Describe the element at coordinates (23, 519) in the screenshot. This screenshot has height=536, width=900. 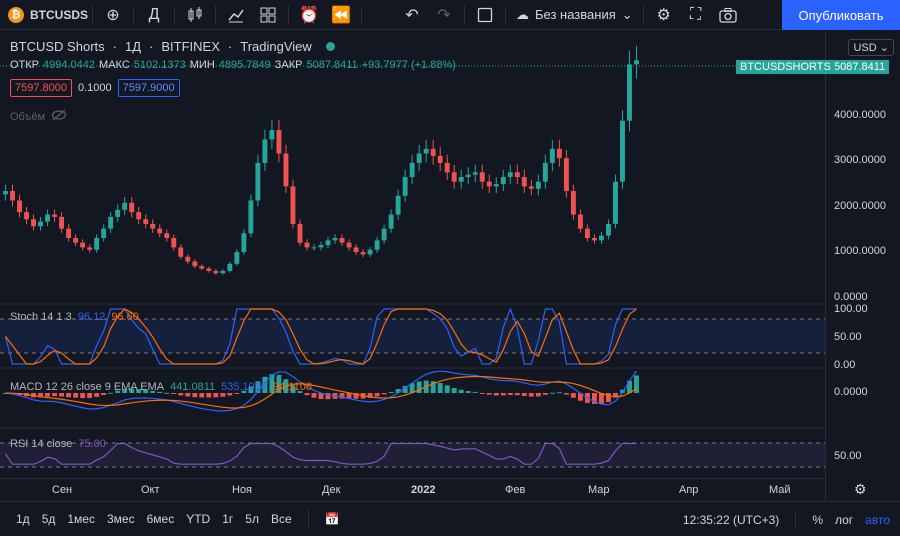
I see `period-1d: 1д` at that location.